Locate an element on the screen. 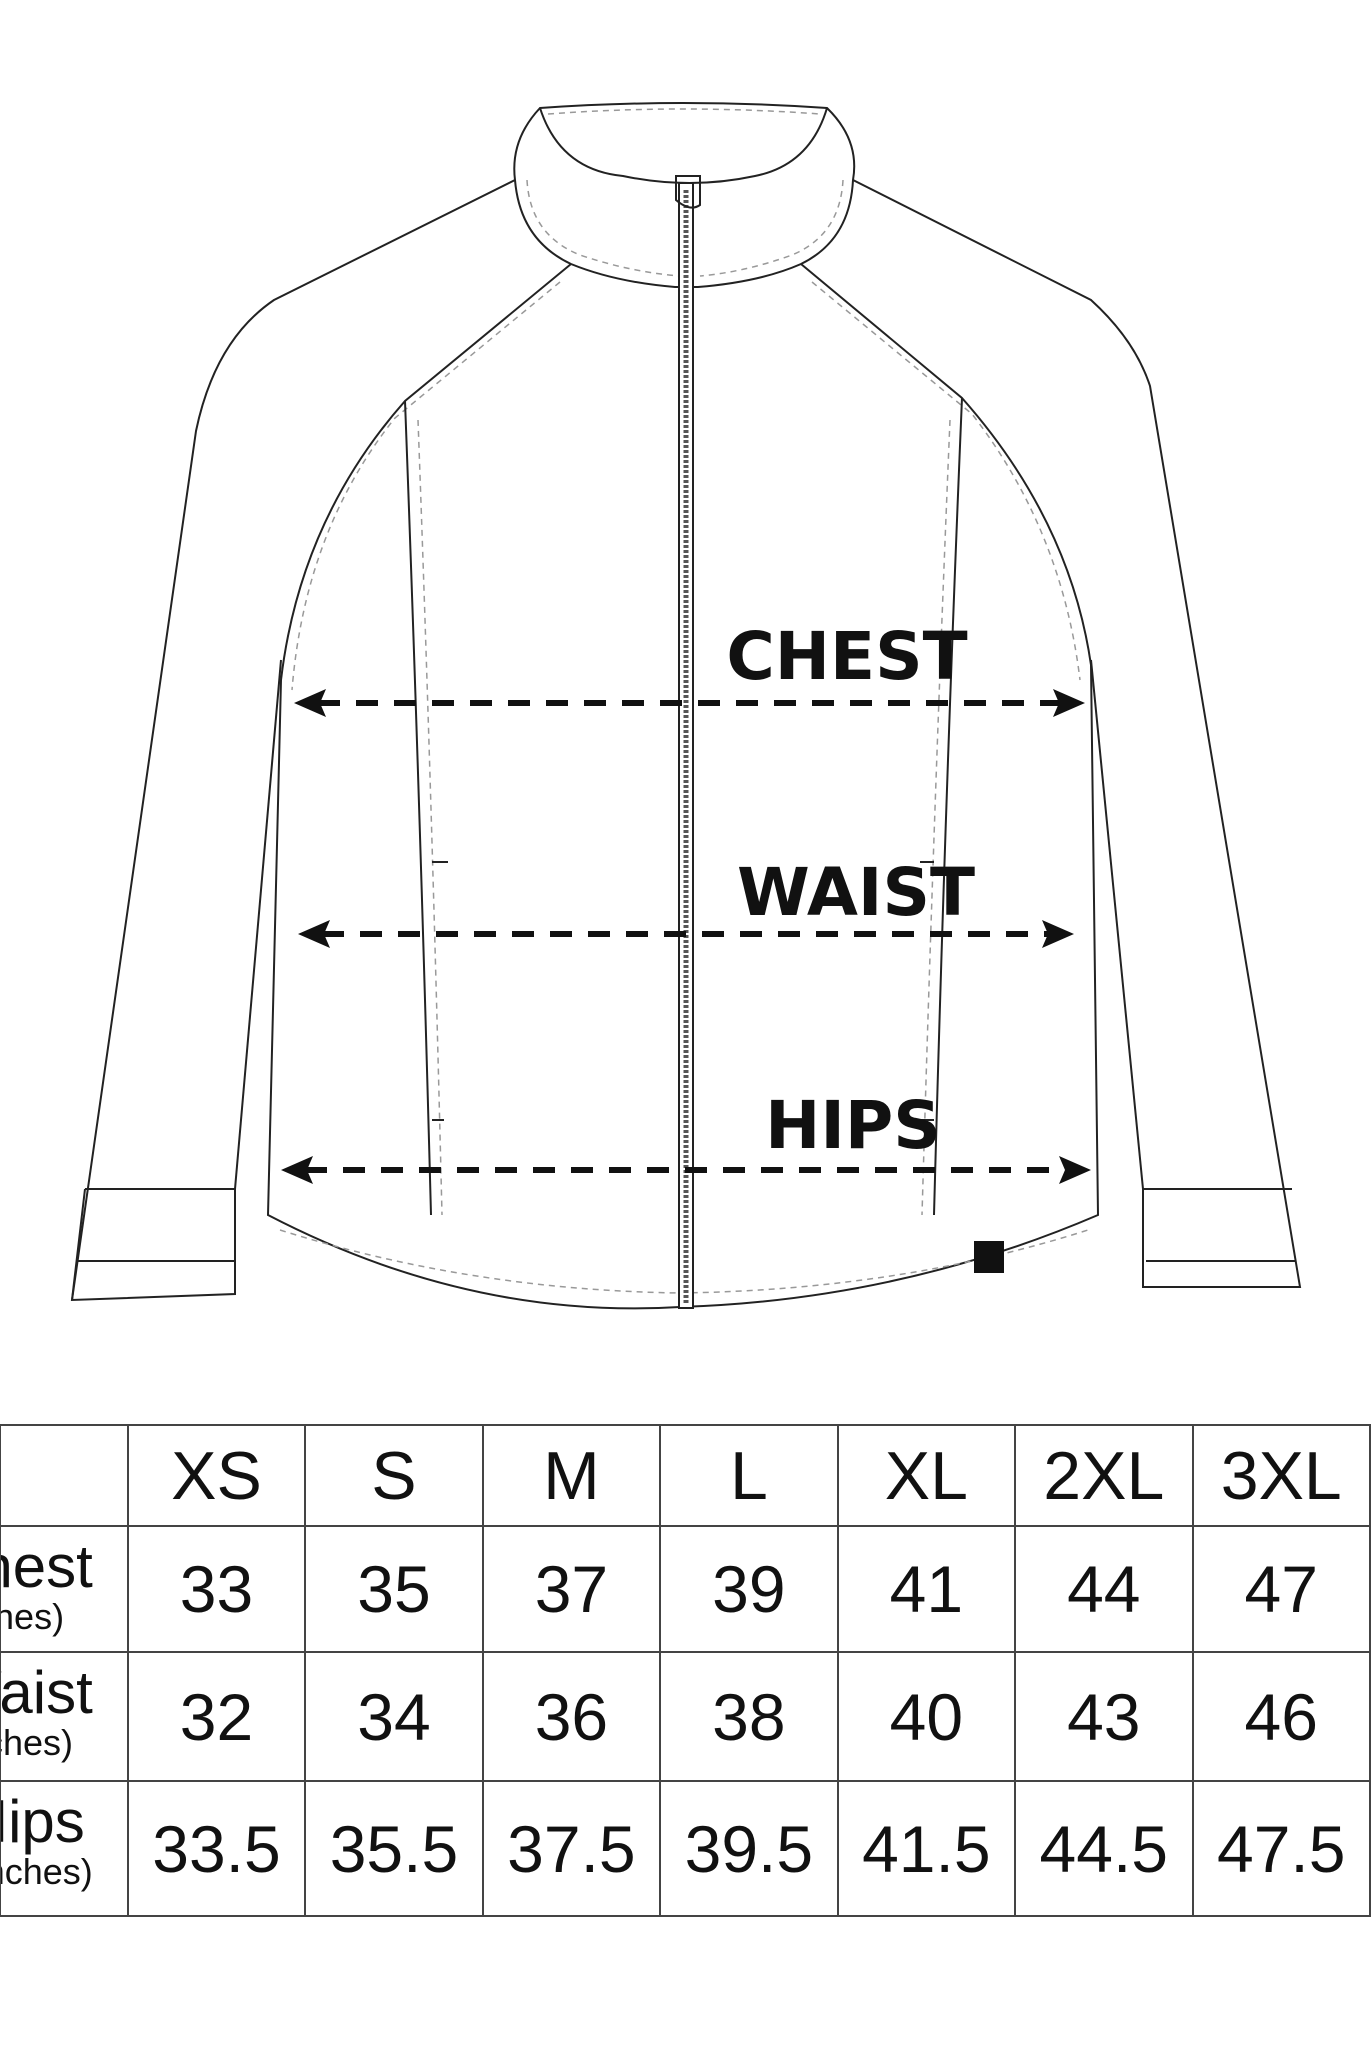 This screenshot has height=2048, width=1372. table-cell: 34 is located at coordinates (394, 1716).